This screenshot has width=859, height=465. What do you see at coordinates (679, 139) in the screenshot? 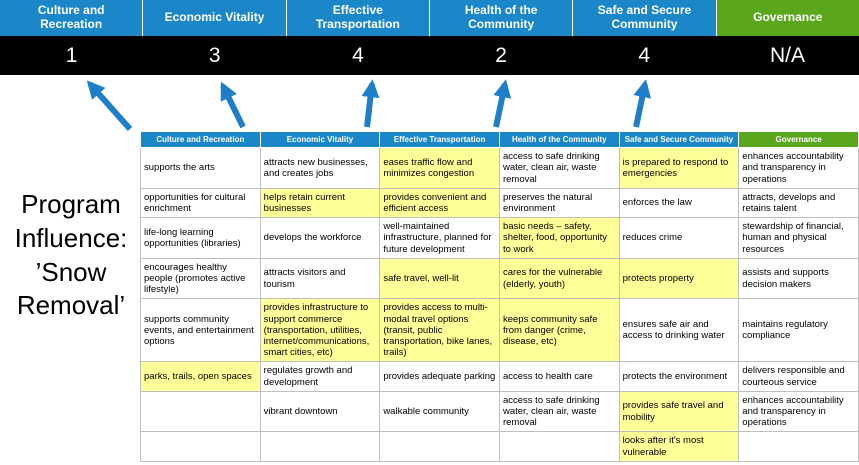
I see `matrix-column-header: Safe and Secure Community` at bounding box center [679, 139].